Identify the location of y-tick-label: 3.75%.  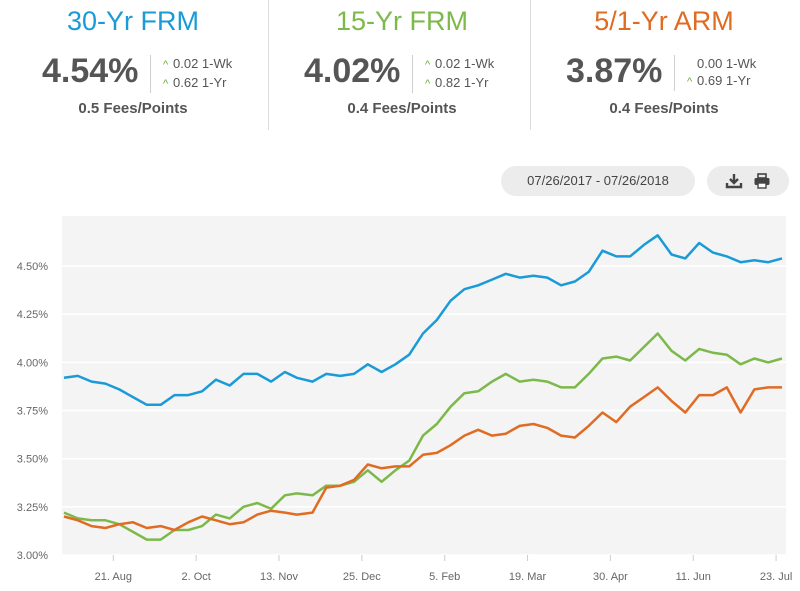
(32, 412).